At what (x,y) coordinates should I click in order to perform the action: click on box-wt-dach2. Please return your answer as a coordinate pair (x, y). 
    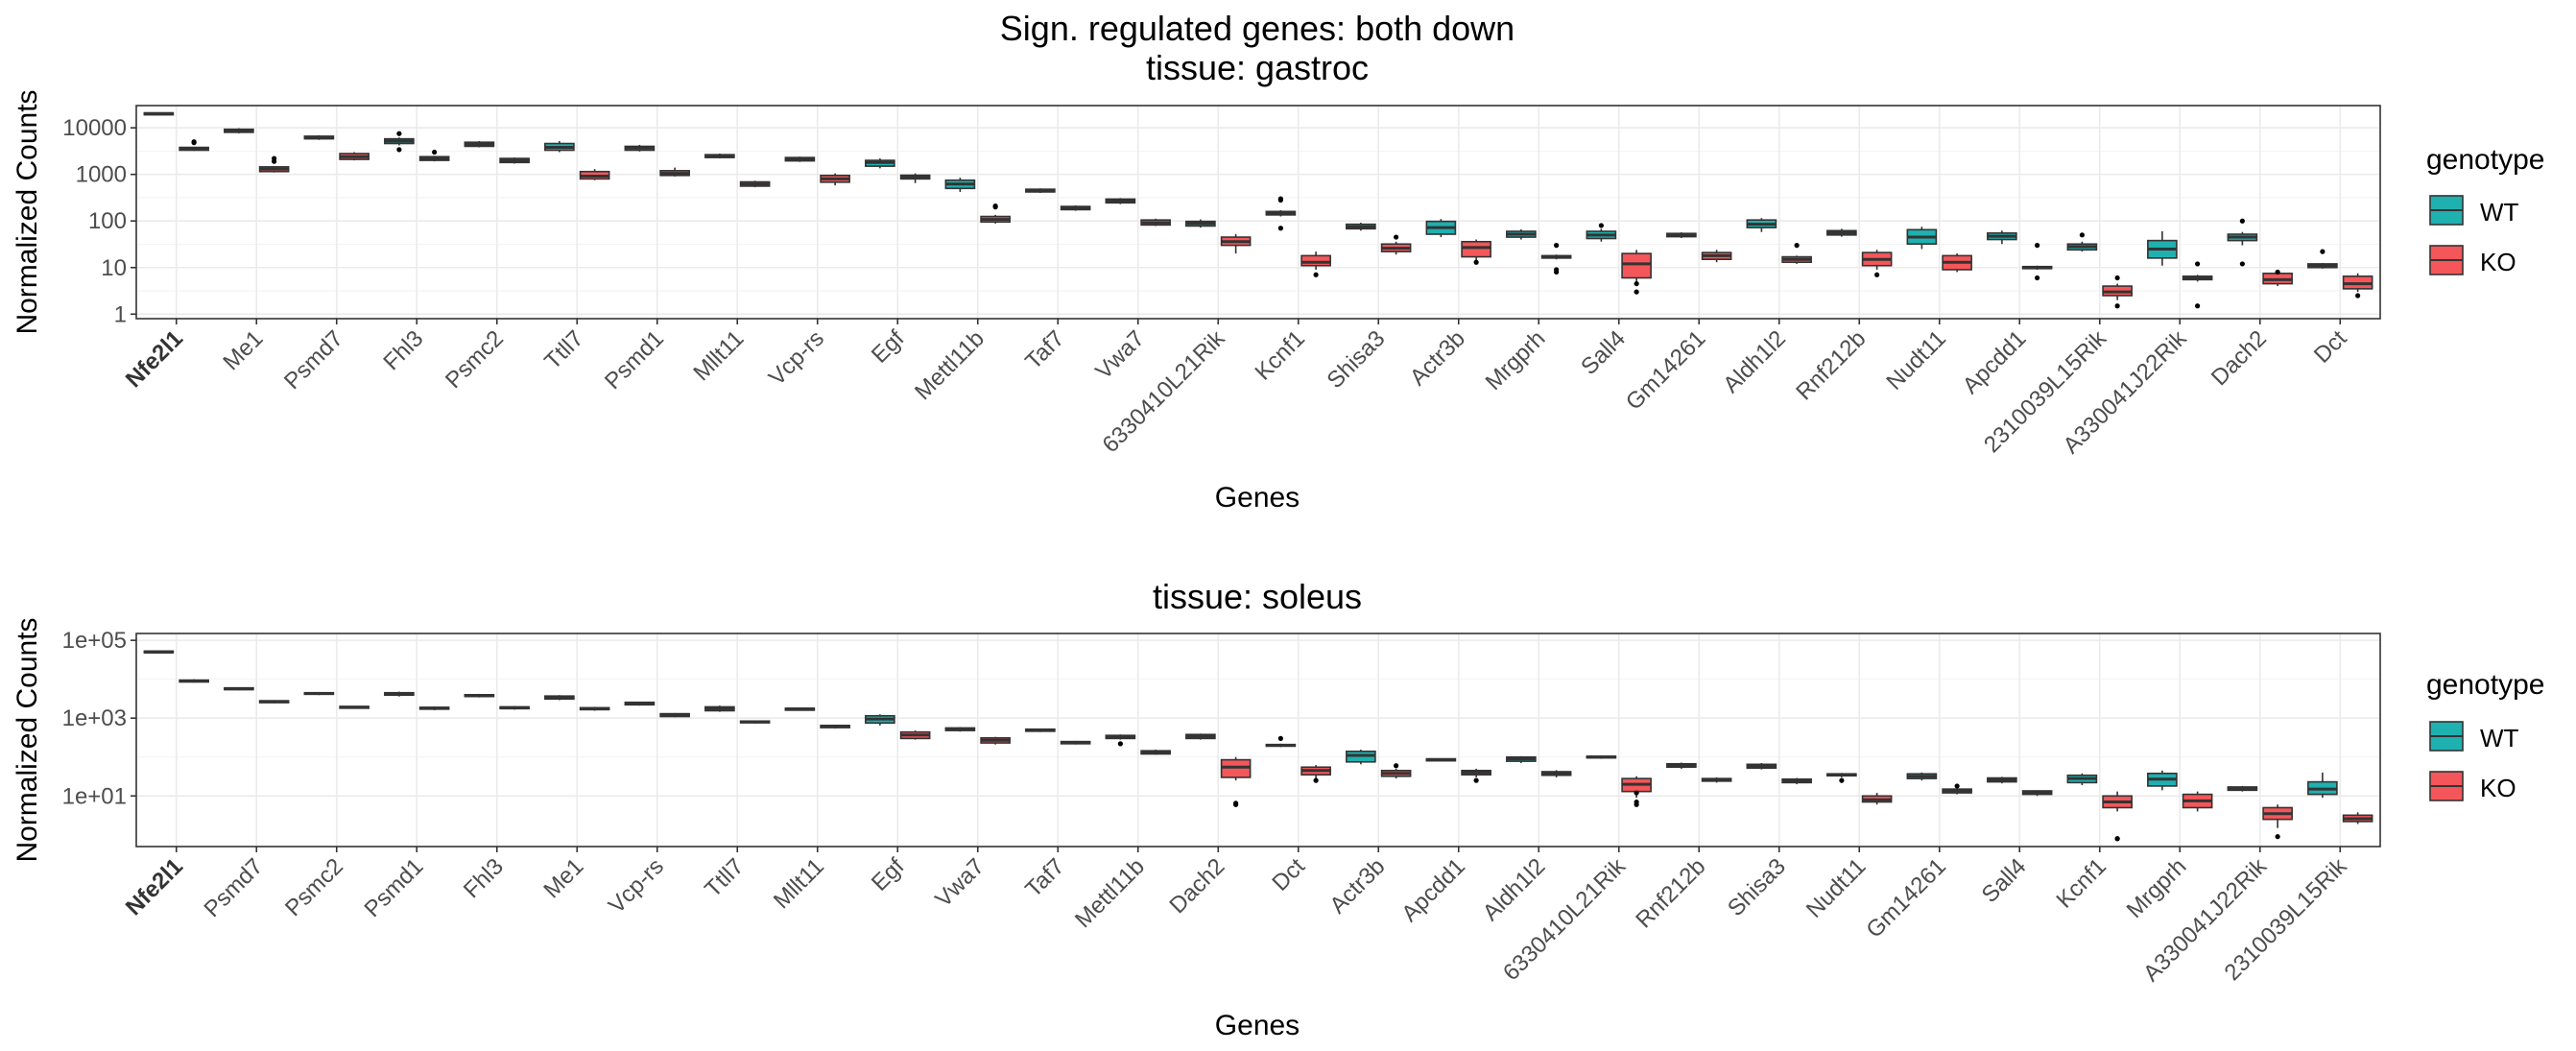
    Looking at the image, I should click on (1200, 736).